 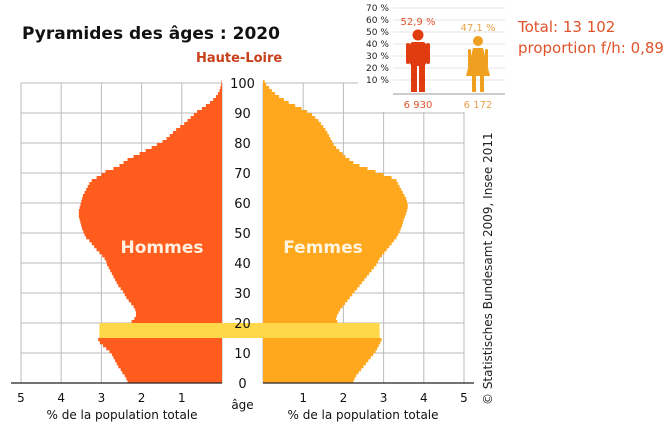 I want to click on inset-tick-label: 30 %, so click(x=377, y=57).